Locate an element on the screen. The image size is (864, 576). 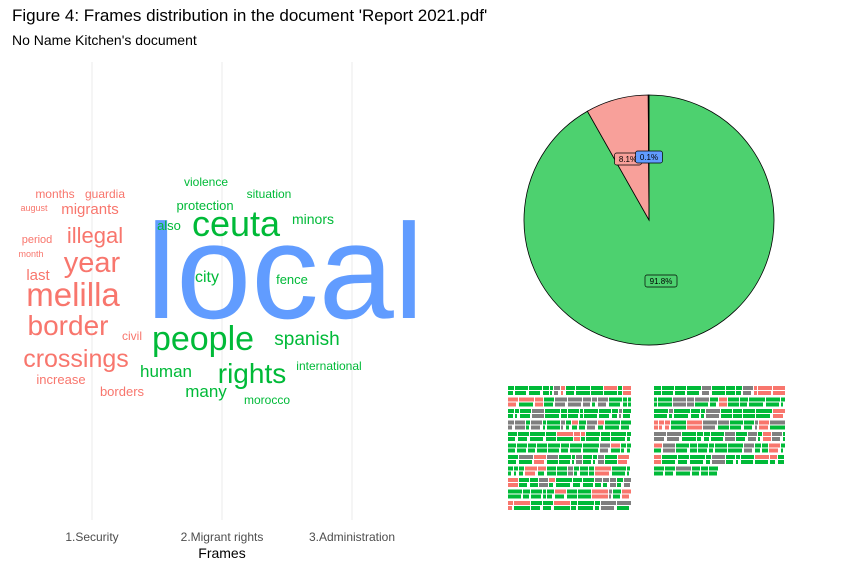
word-border: border is located at coordinates (68, 325).